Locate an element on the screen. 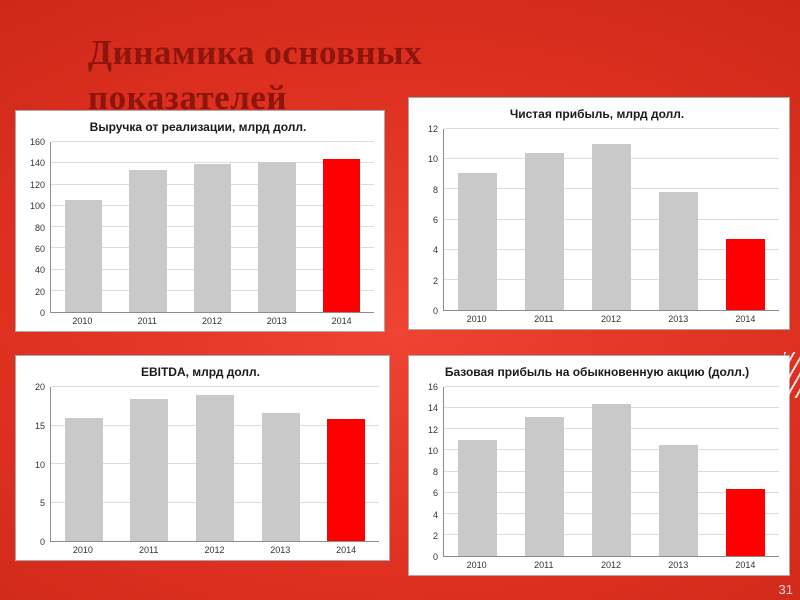  slide-title-line1: Динамика основных is located at coordinates (255, 52).